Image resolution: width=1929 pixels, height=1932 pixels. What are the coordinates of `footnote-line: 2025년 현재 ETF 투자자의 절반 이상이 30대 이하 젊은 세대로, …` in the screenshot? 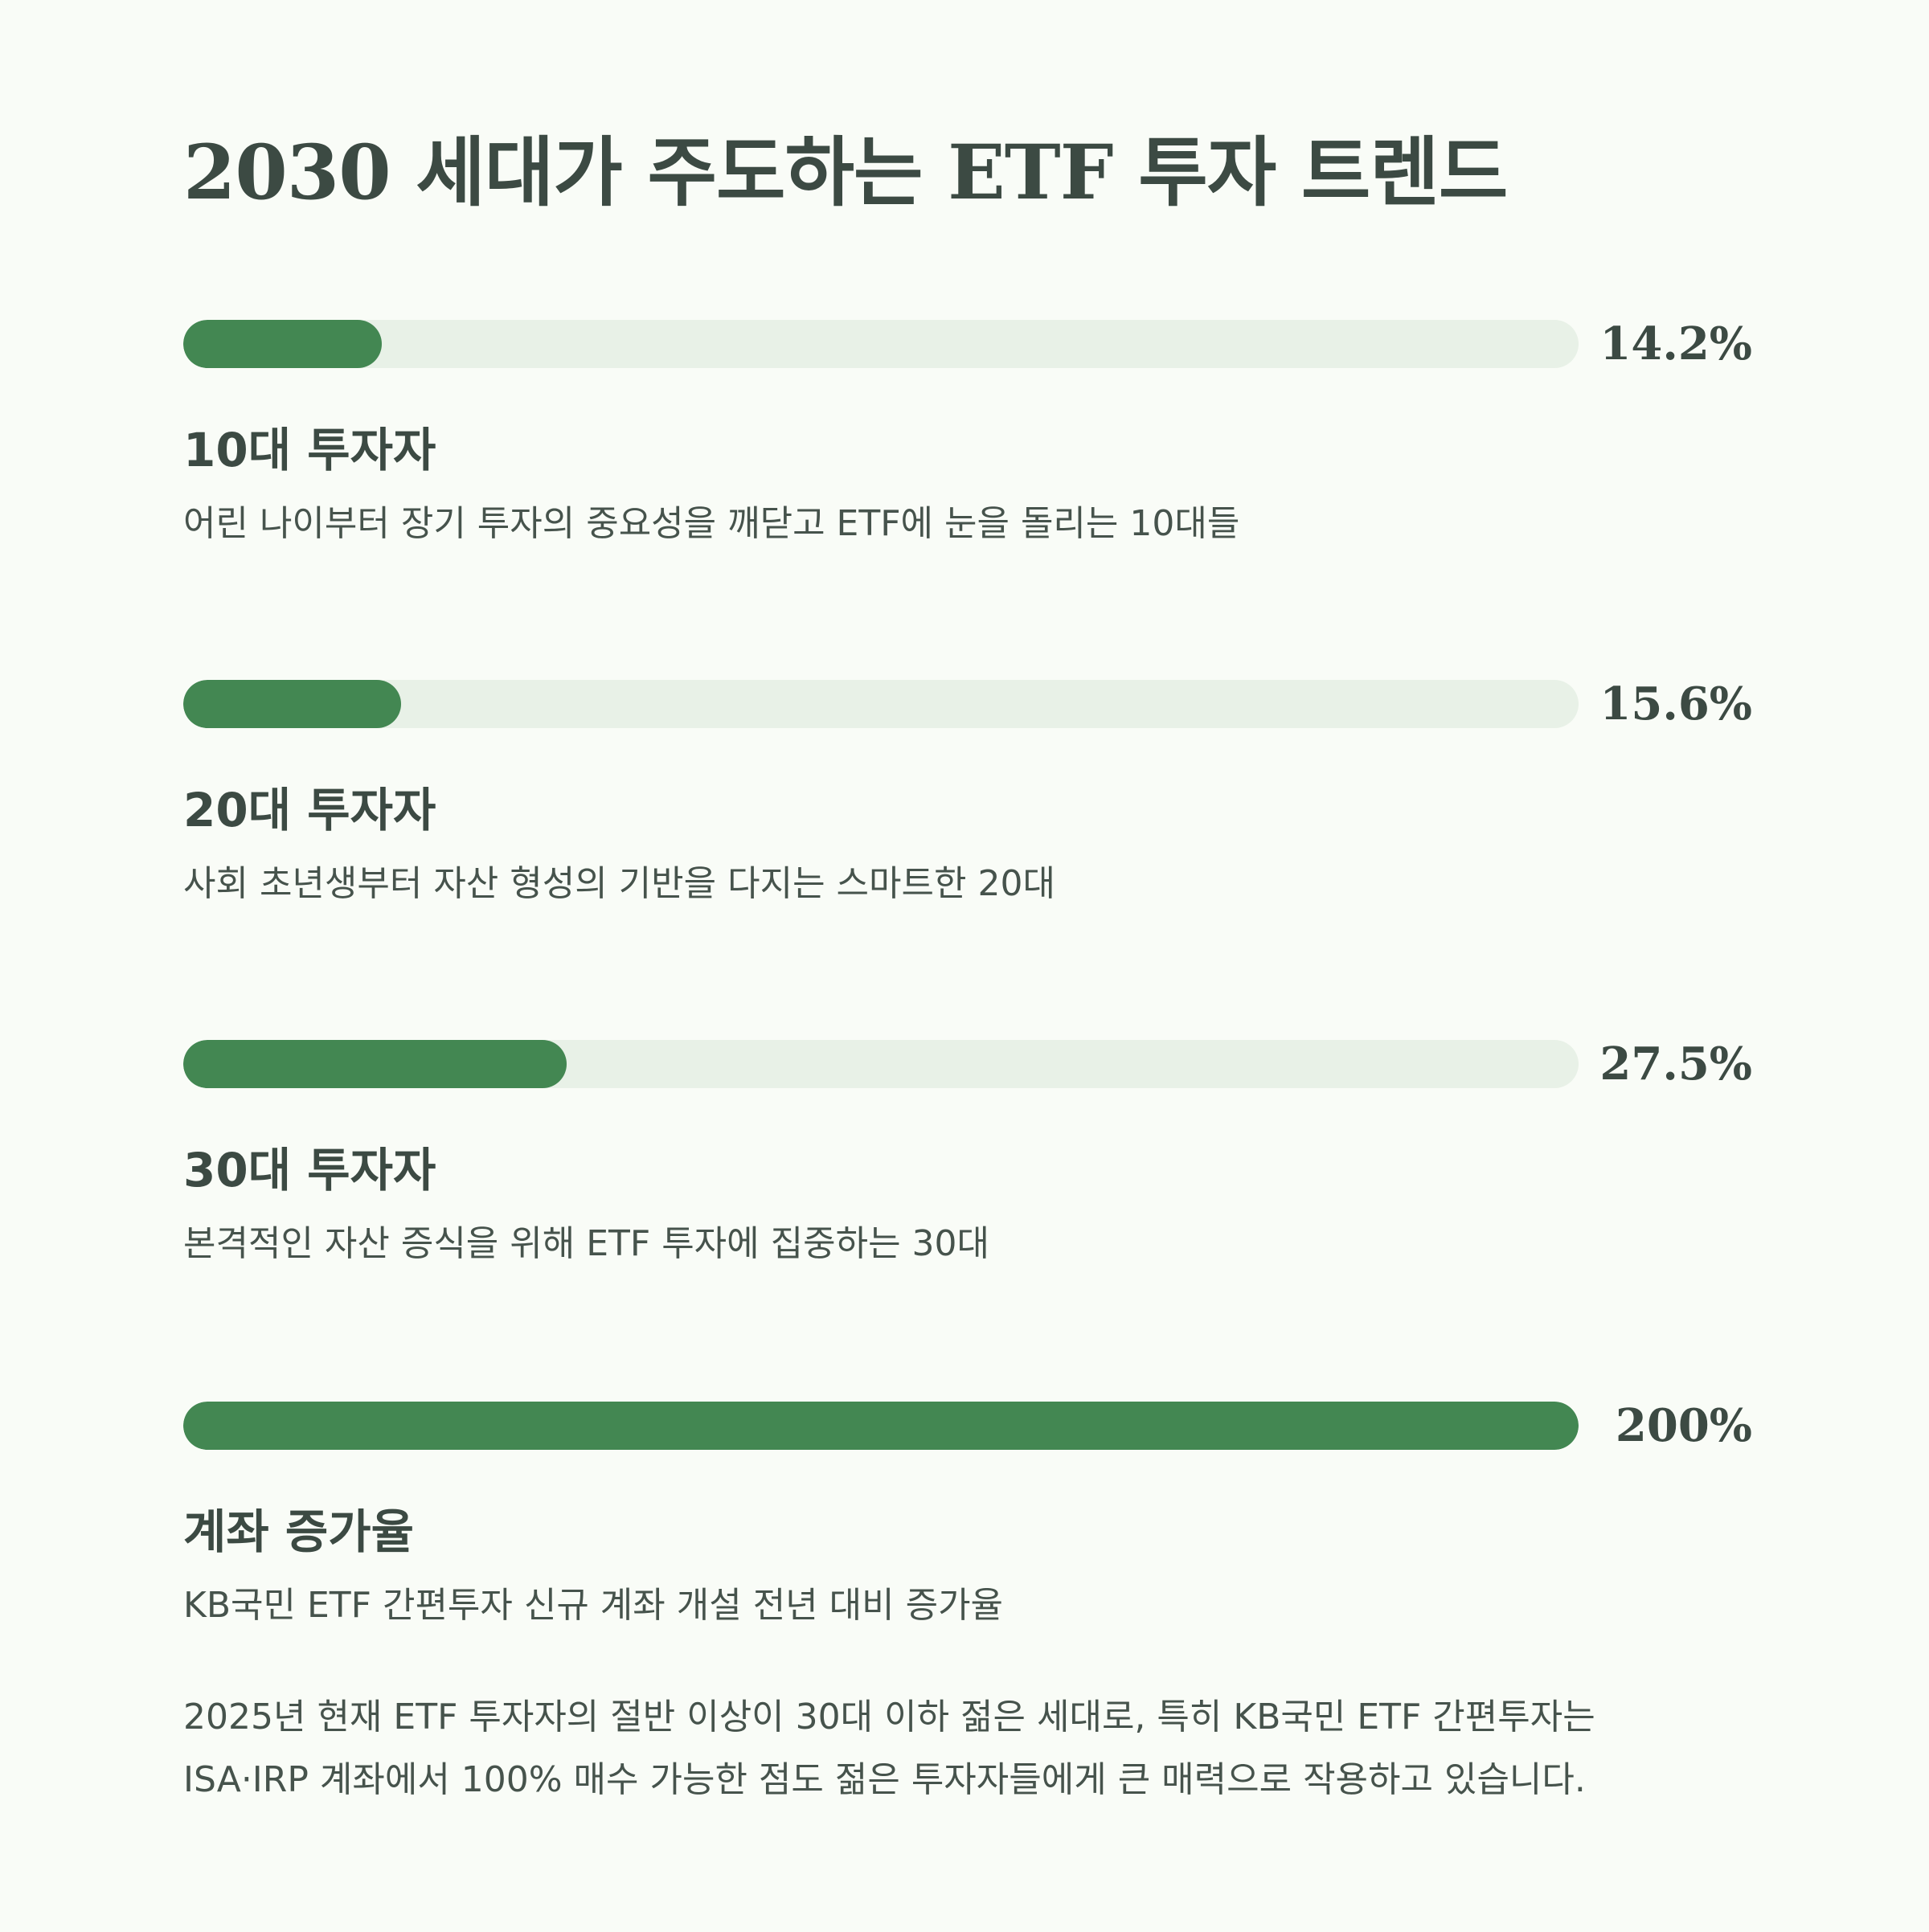 It's located at (889, 1717).